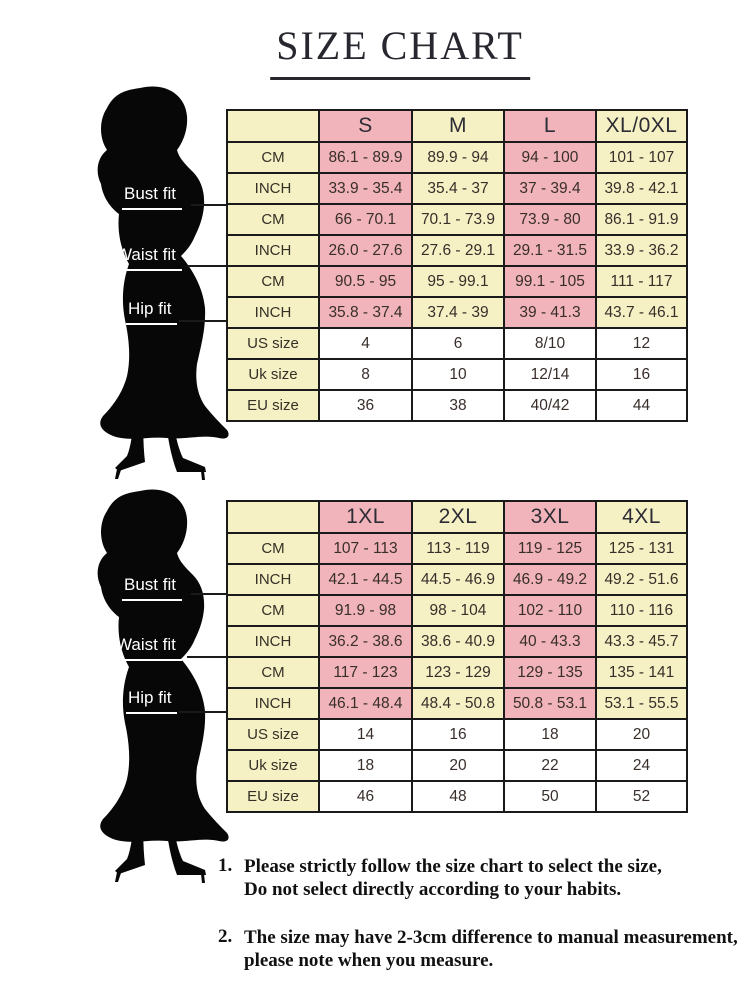 Image resolution: width=750 pixels, height=1000 pixels. What do you see at coordinates (458, 405) in the screenshot?
I see `size-value-cell: 38` at bounding box center [458, 405].